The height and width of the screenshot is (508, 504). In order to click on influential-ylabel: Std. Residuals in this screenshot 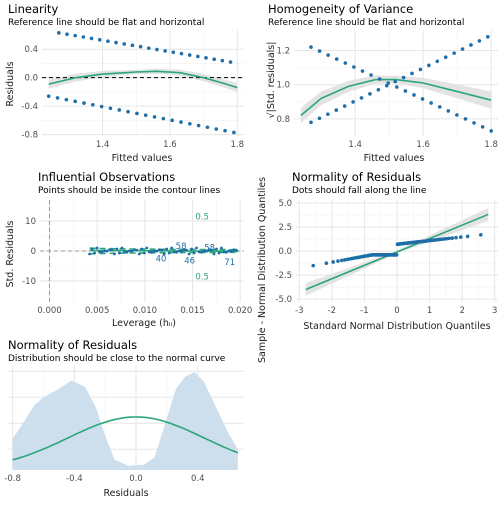, I will do `click(10, 254)`.